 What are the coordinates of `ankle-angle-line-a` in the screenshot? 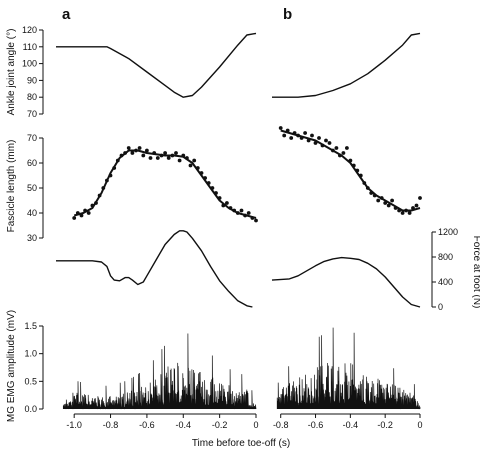 It's located at (156, 65).